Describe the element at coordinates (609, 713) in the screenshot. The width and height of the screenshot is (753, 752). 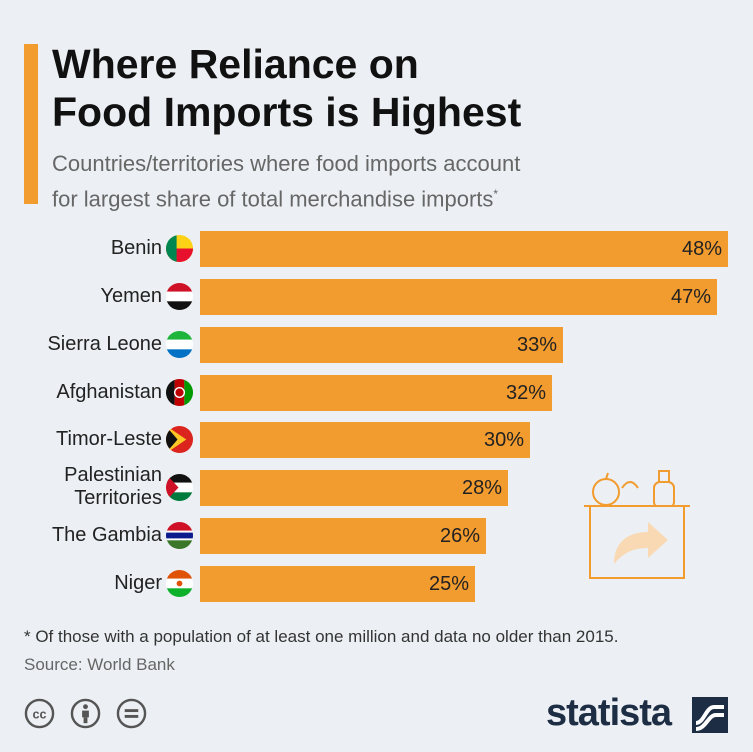
I see `statista-brand: statista` at that location.